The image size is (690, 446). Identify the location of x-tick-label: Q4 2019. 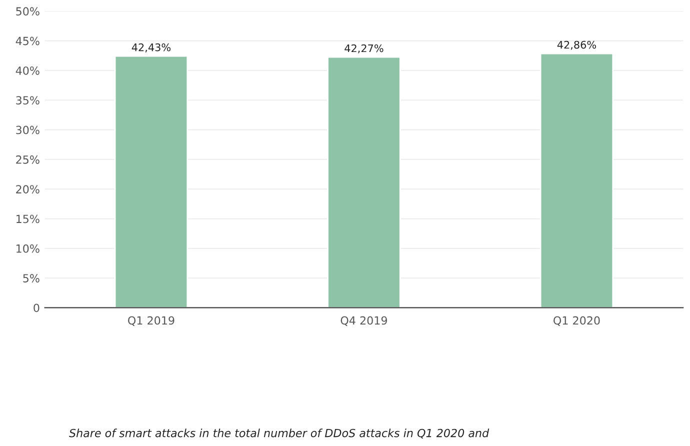
(364, 321).